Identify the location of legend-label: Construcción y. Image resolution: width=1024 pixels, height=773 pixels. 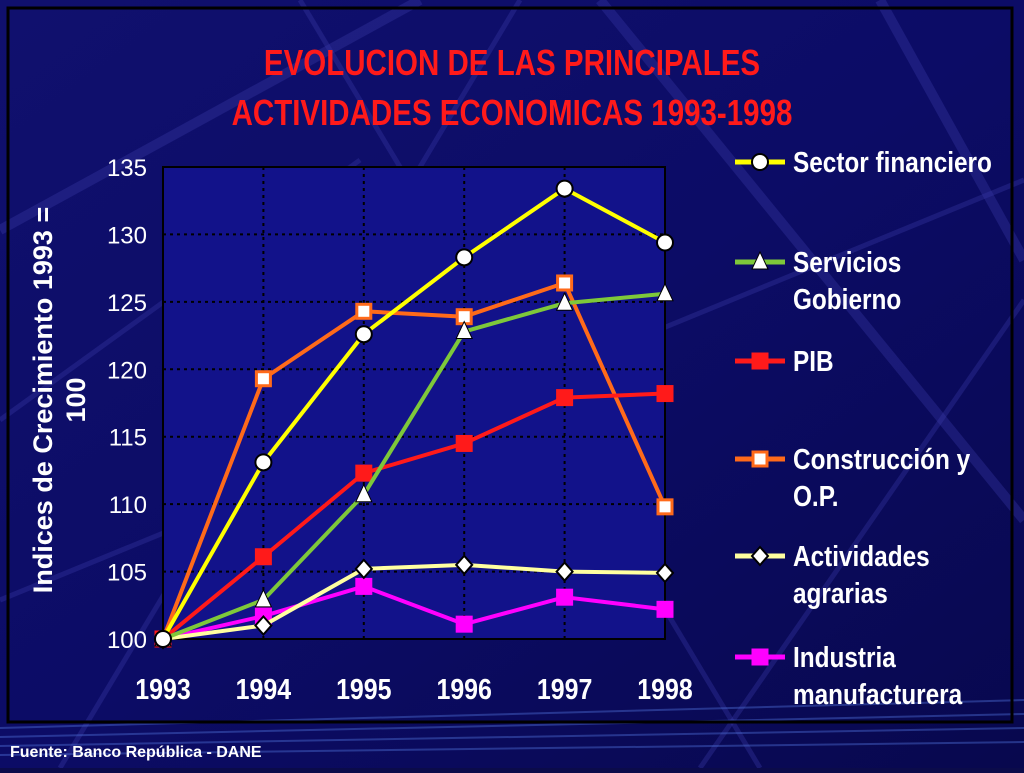
(881, 459).